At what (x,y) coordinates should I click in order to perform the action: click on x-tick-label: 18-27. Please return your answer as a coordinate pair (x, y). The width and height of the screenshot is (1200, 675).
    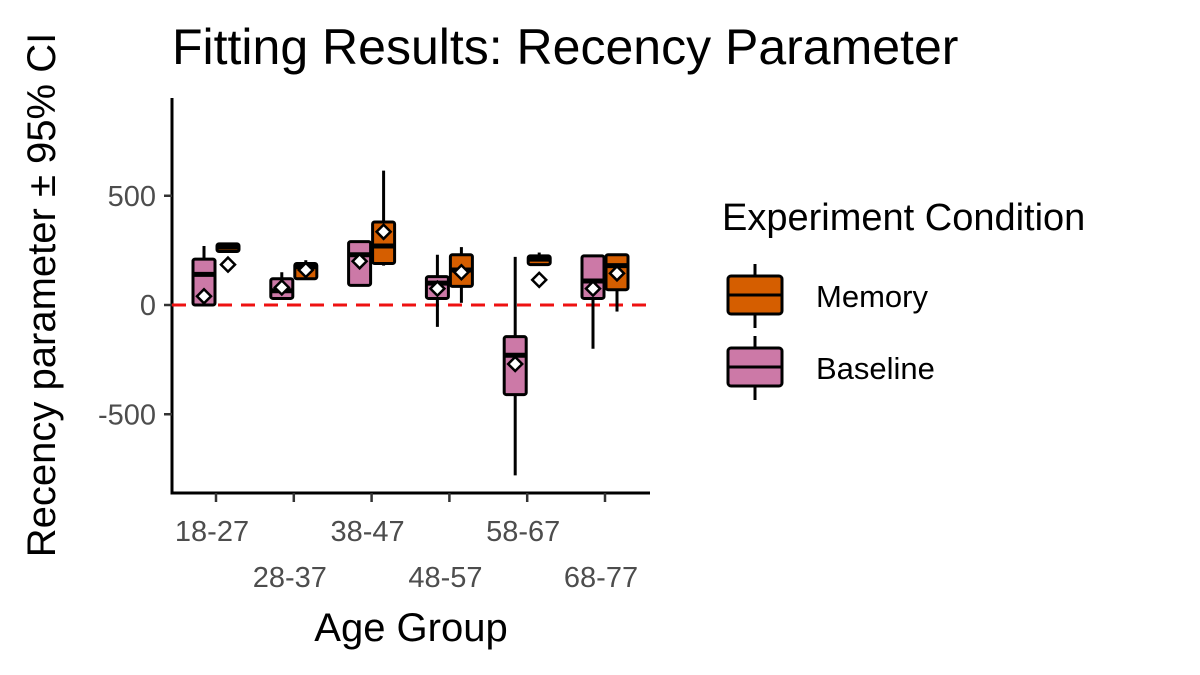
    Looking at the image, I should click on (212, 532).